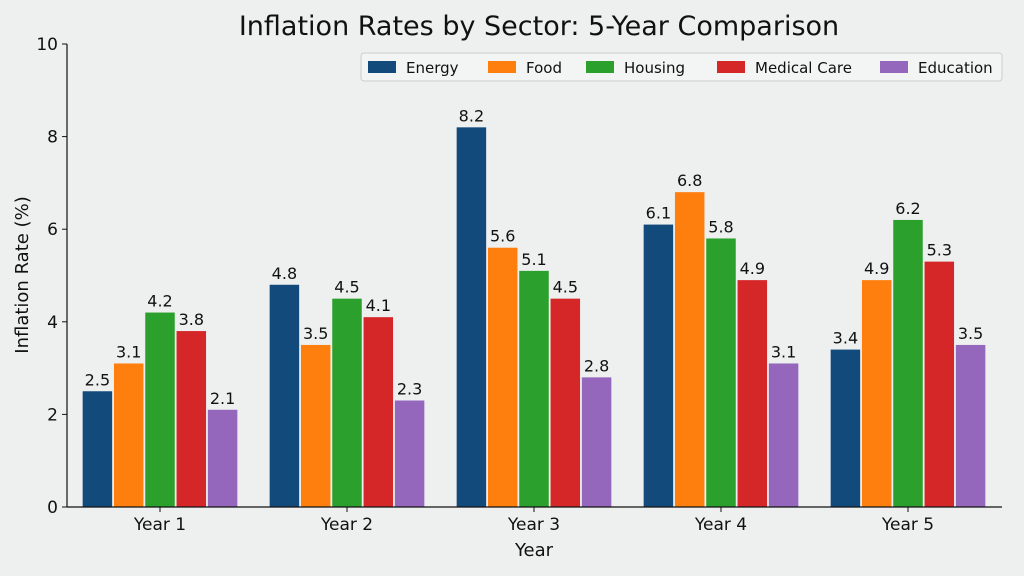 Image resolution: width=1024 pixels, height=576 pixels. Describe the element at coordinates (432, 68) in the screenshot. I see `legend-label: Energy` at that location.